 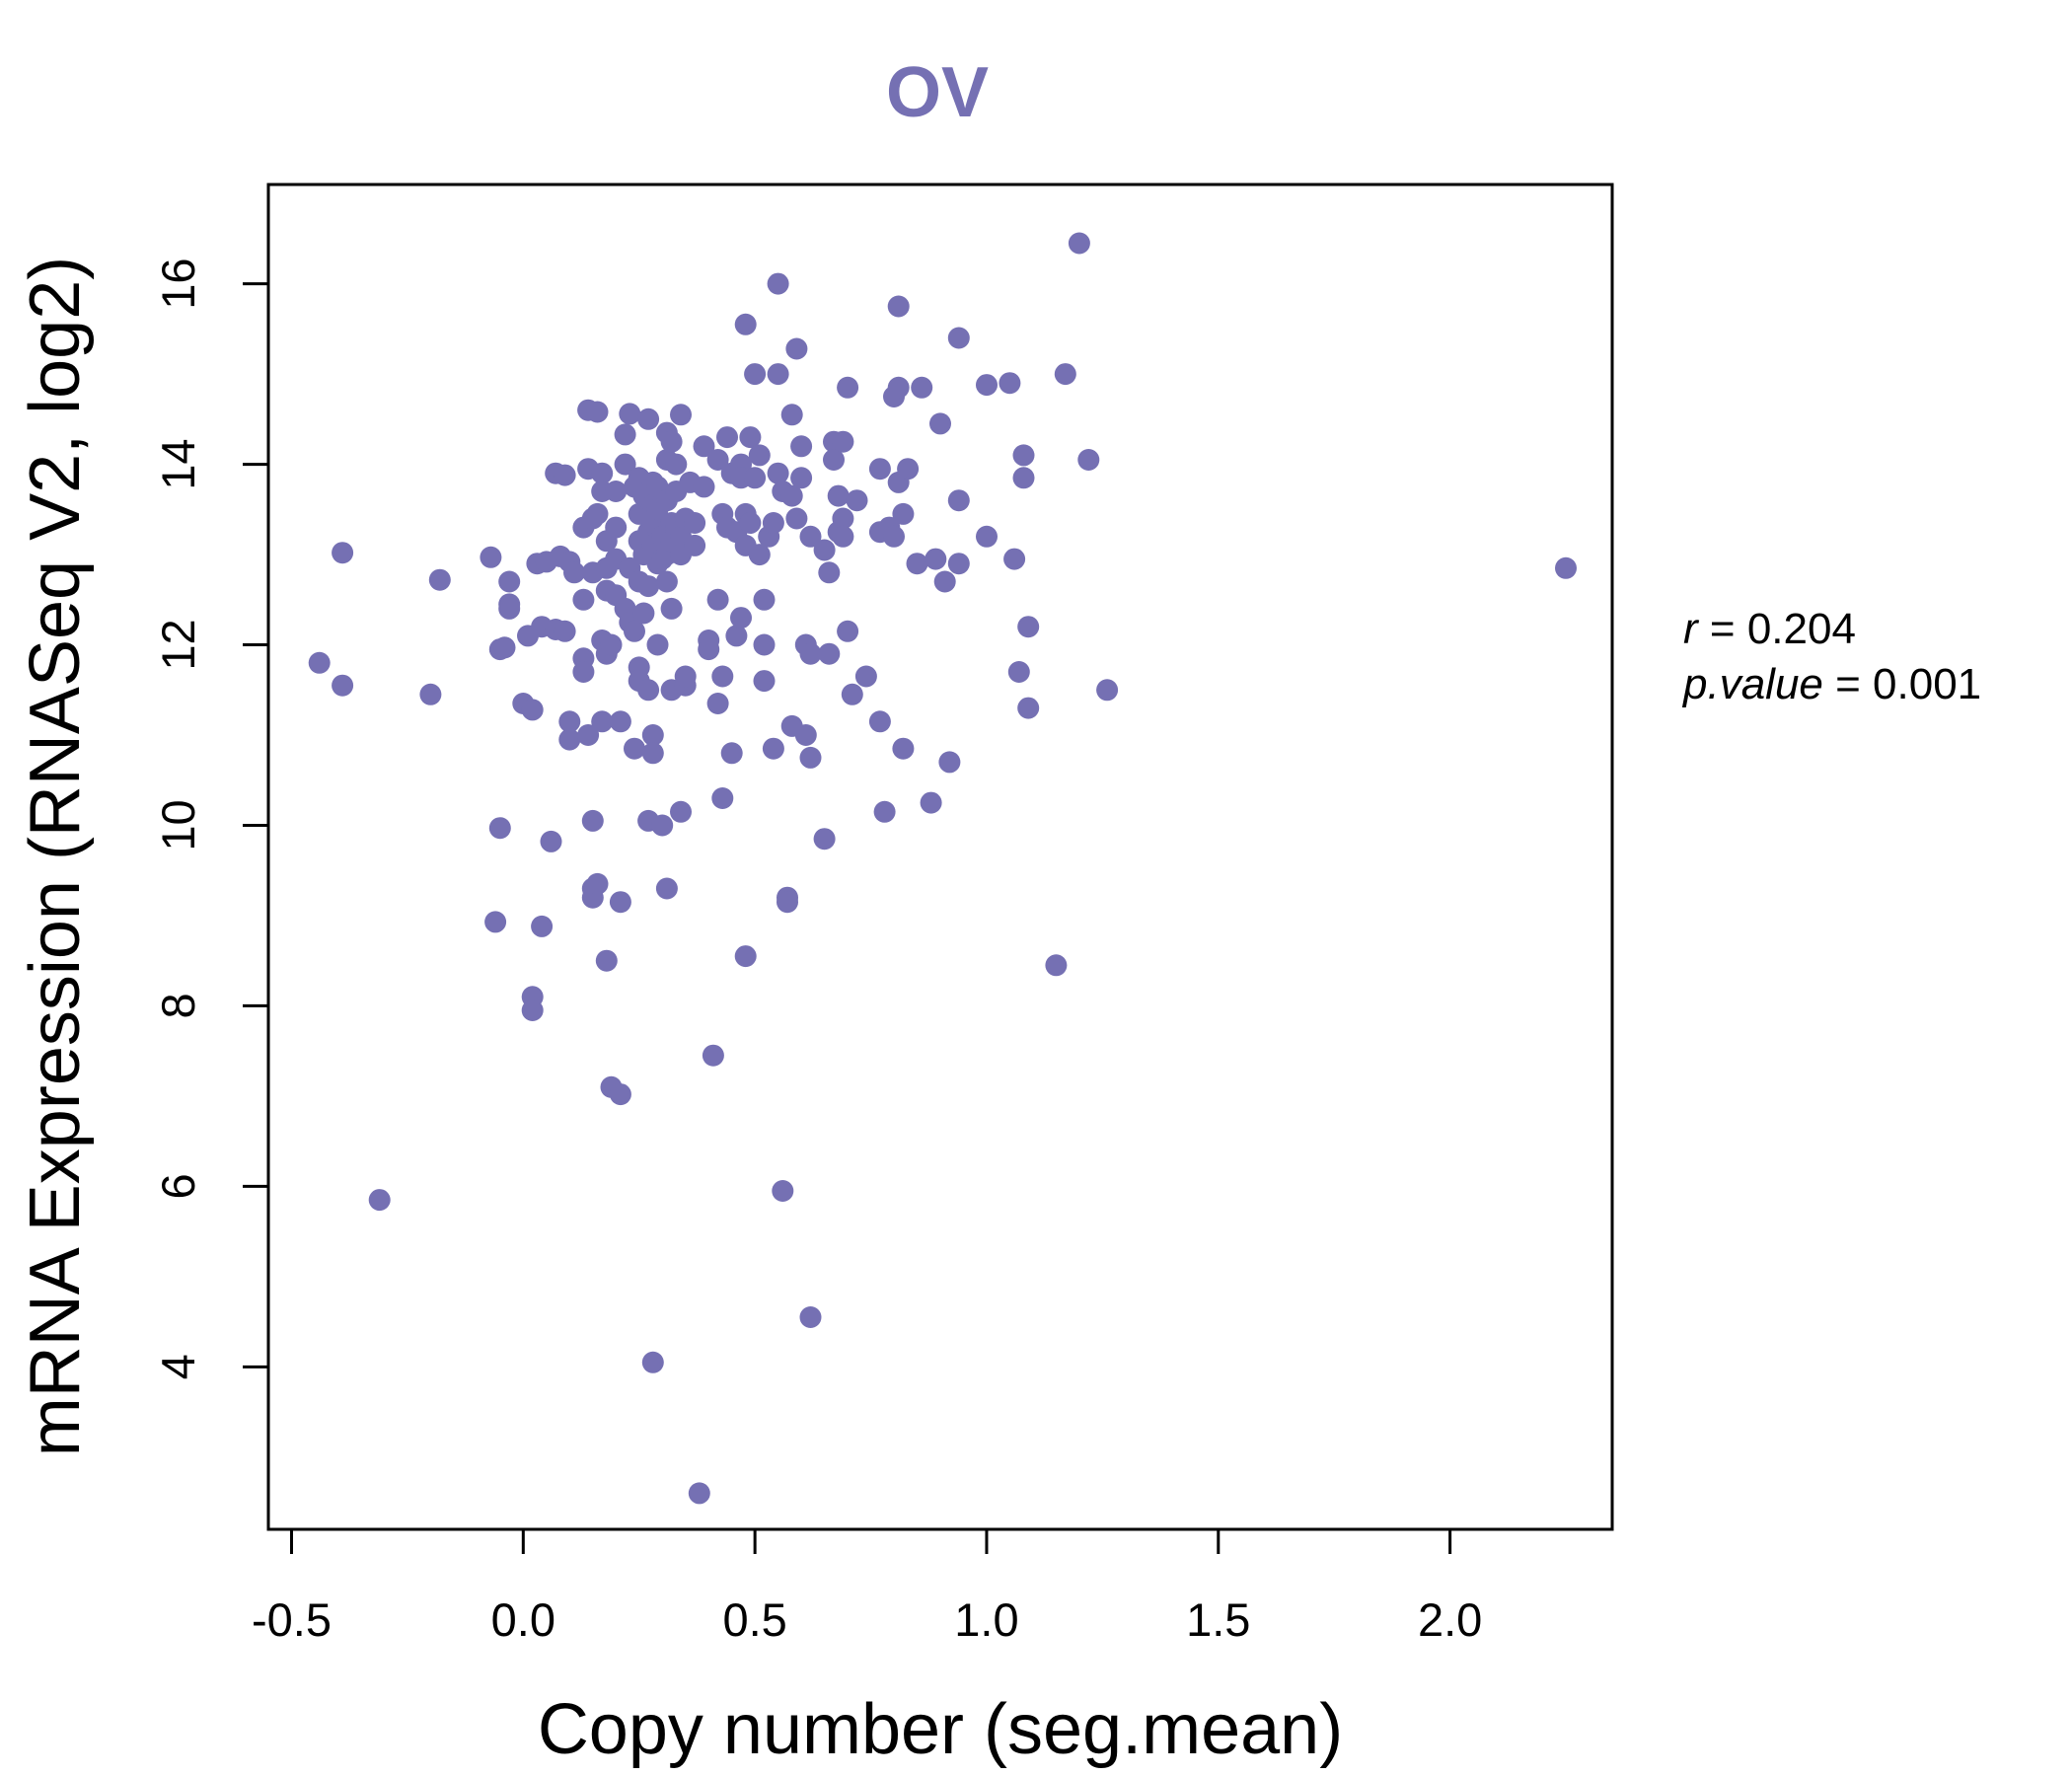 I want to click on y-tick-label: 4, so click(x=178, y=1366).